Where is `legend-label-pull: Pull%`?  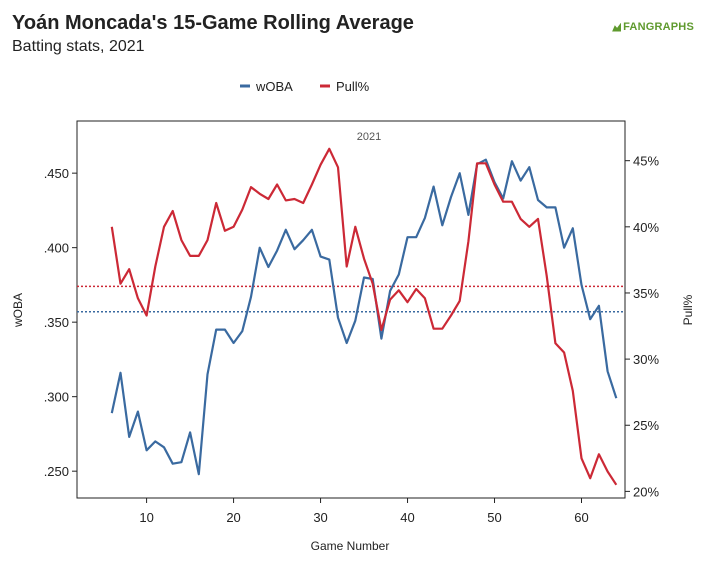
legend-label-pull: Pull% is located at coordinates (353, 86).